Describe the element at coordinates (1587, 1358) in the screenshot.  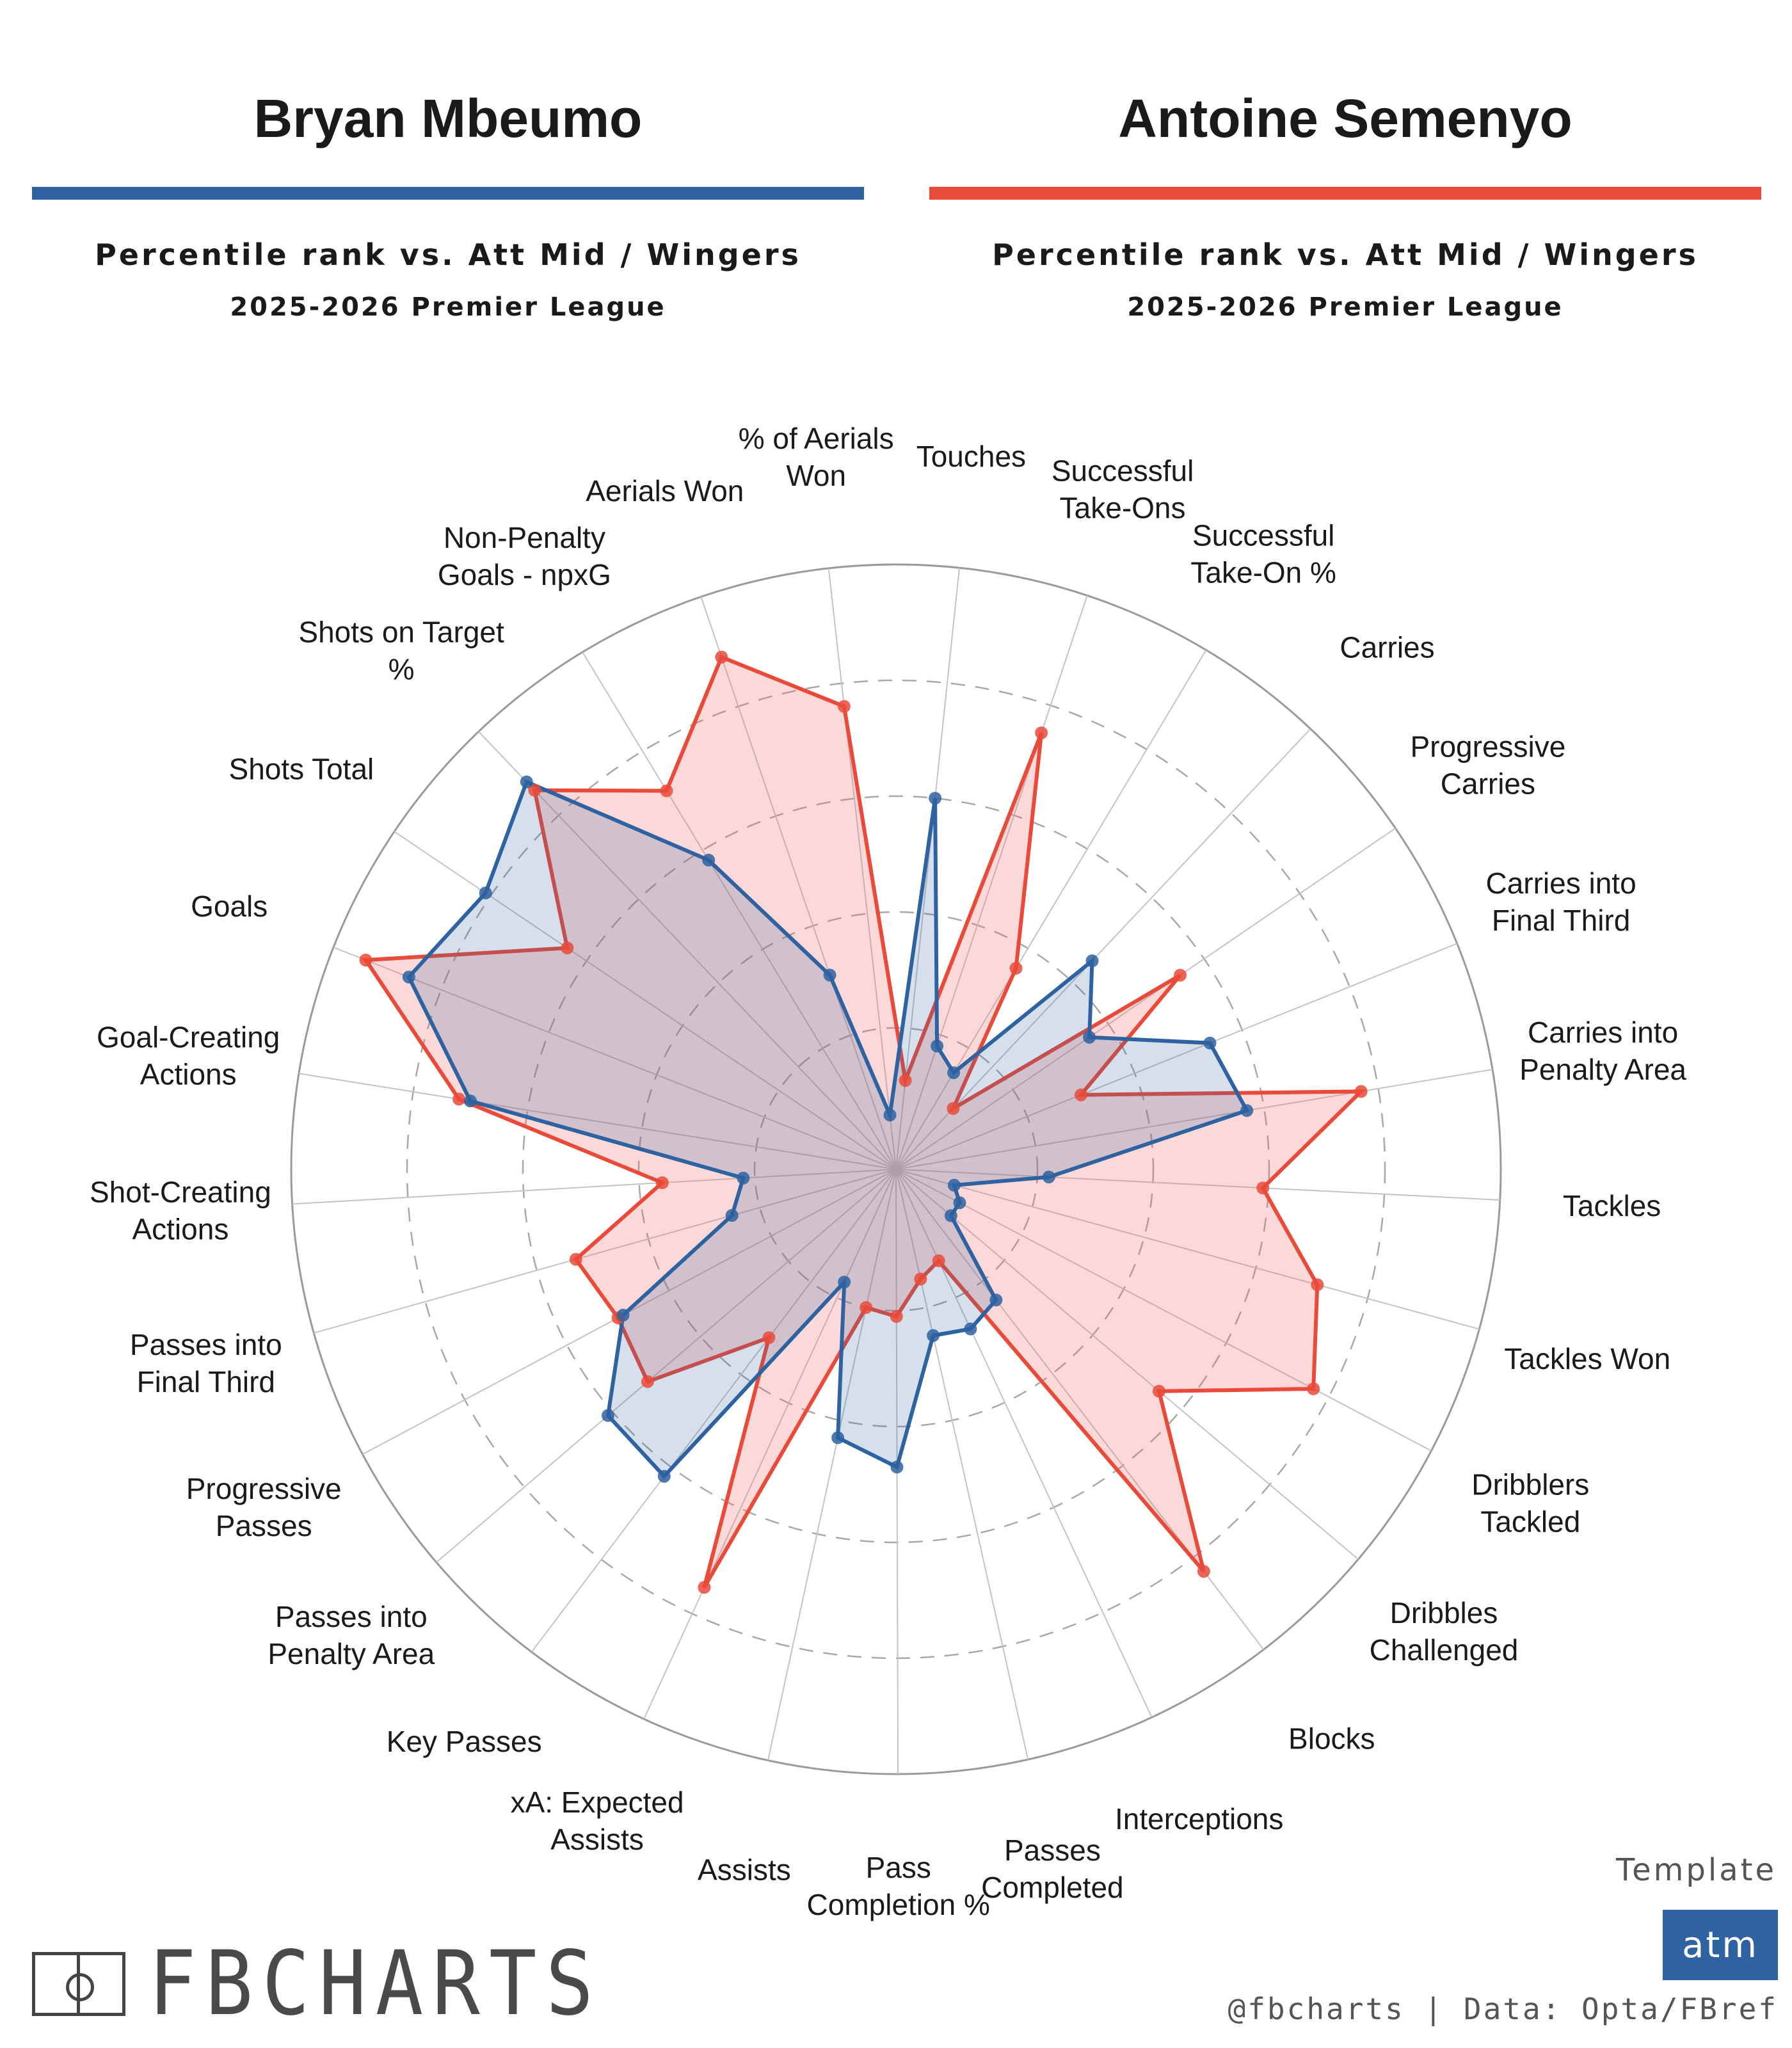
I see `axis-label: Tackles Won` at that location.